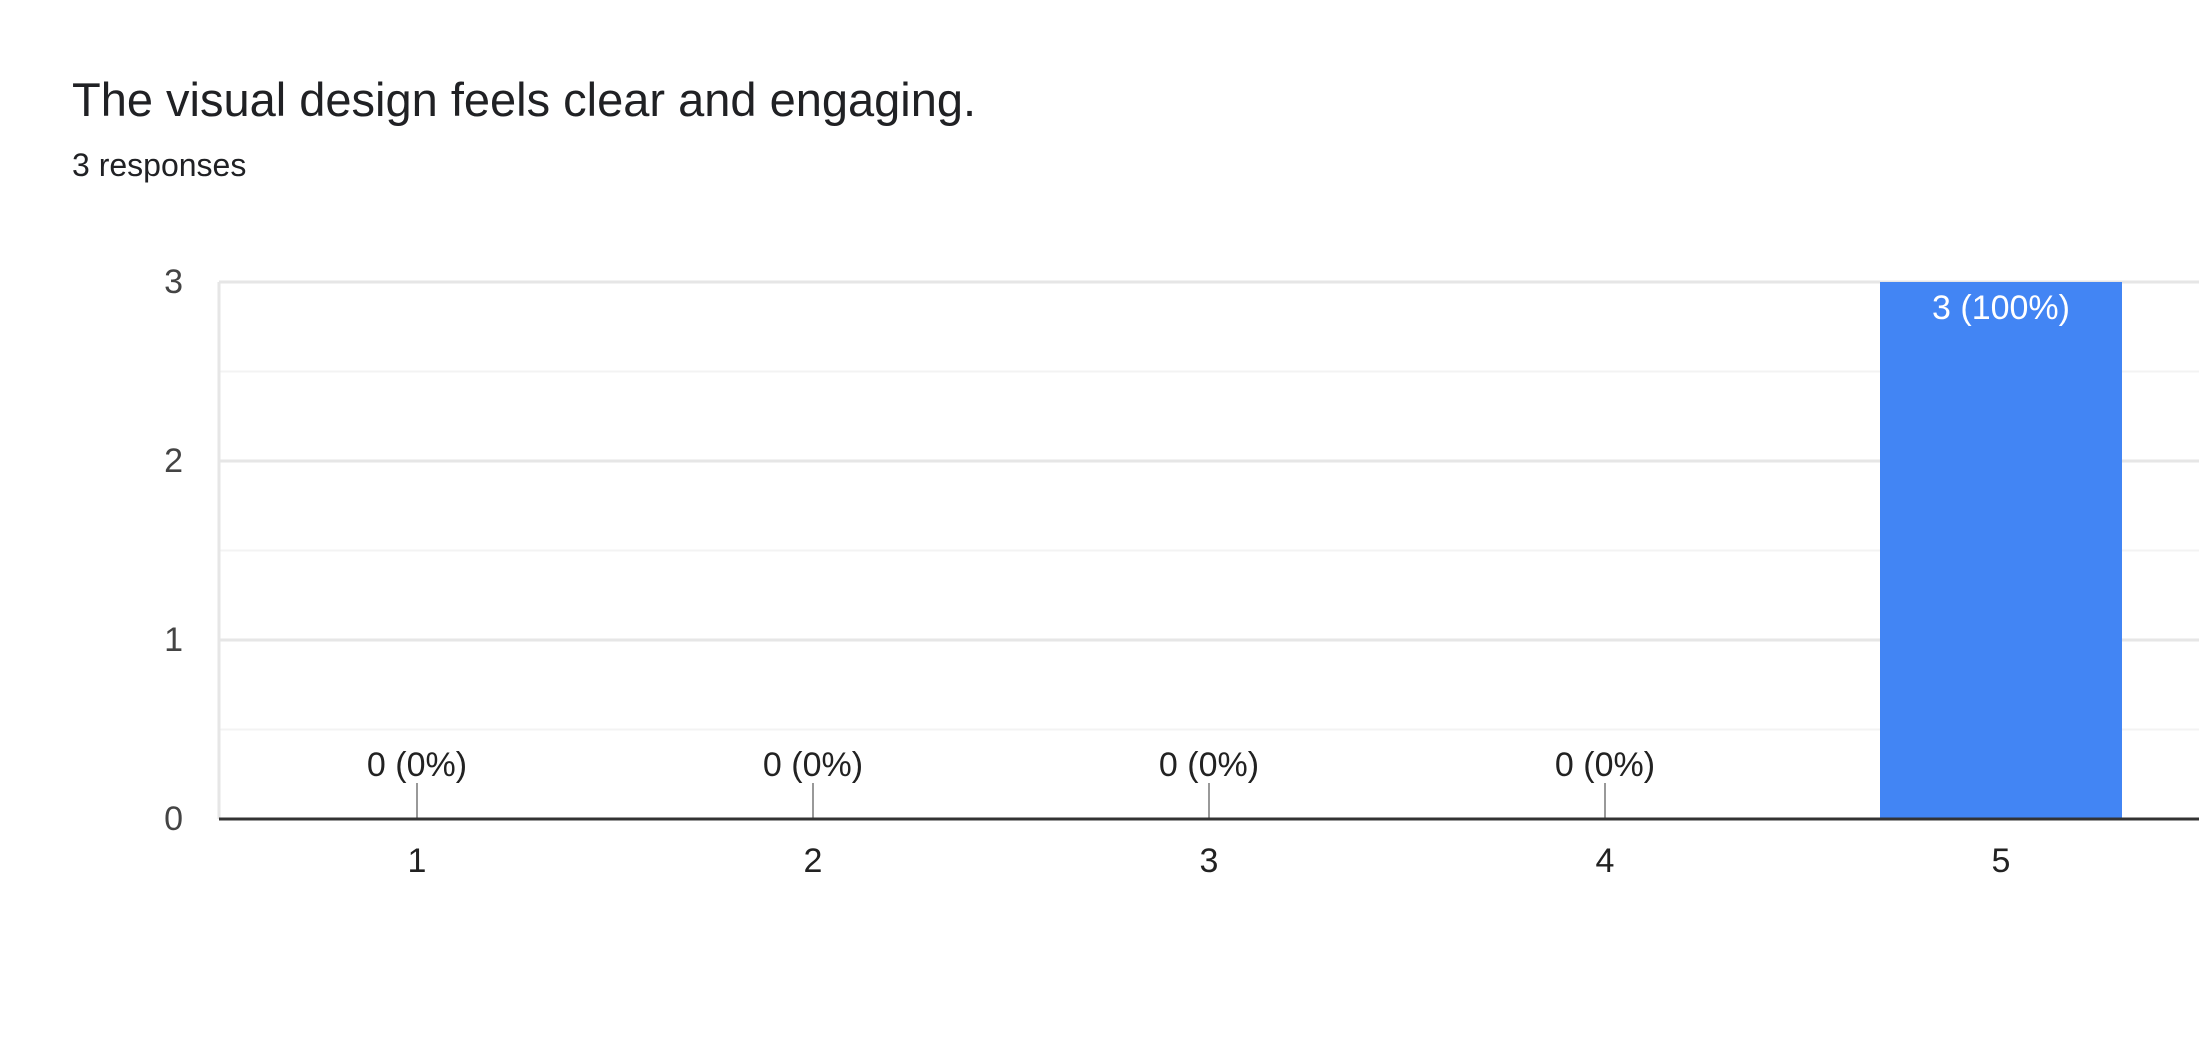 This screenshot has width=2199, height=1044. Describe the element at coordinates (1209, 861) in the screenshot. I see `x-category-label: 3` at that location.